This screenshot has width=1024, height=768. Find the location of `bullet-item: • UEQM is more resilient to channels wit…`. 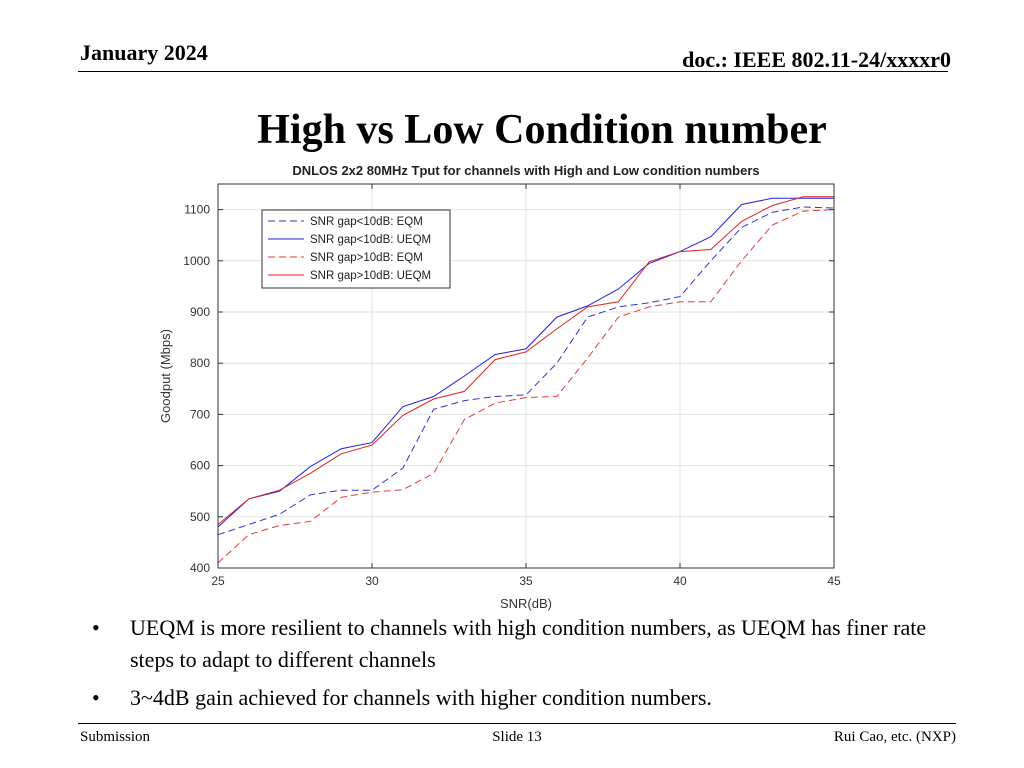

bullet-item: • UEQM is more resilient to channels wit… is located at coordinates (532, 644).